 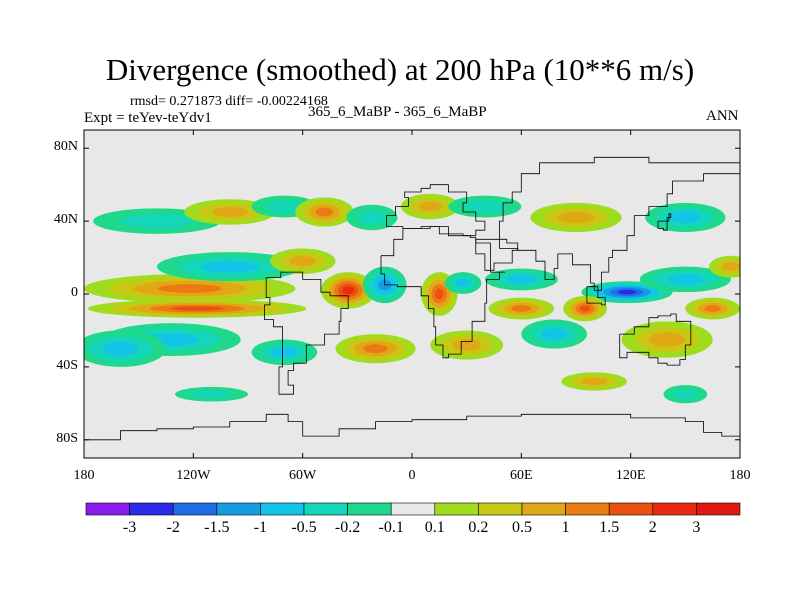 I want to click on y-tick-label: 0, so click(x=74, y=292).